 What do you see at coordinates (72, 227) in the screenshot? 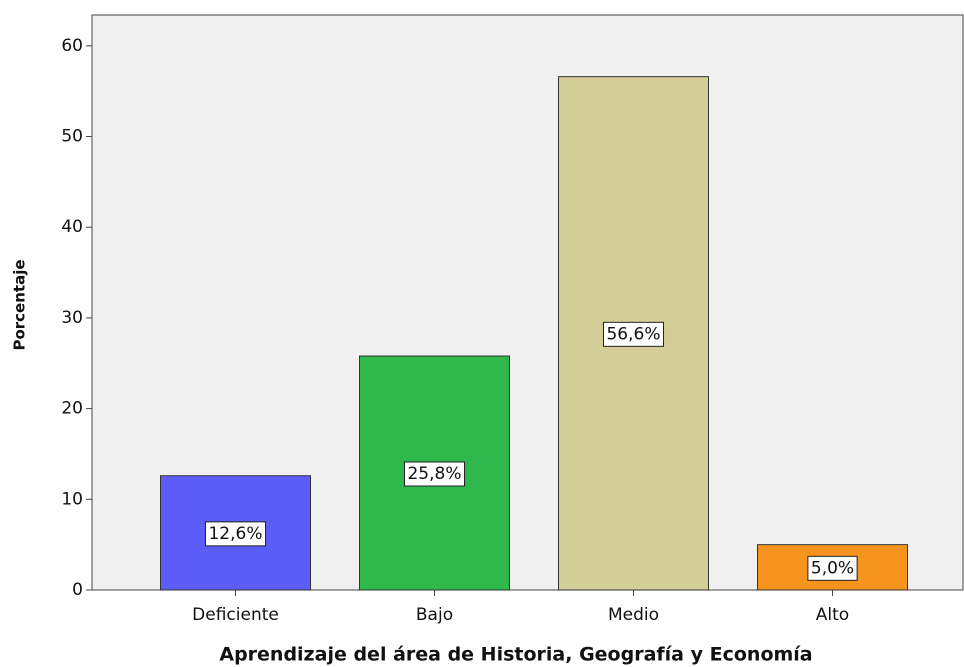
I see `y-tick-label: 40` at bounding box center [72, 227].